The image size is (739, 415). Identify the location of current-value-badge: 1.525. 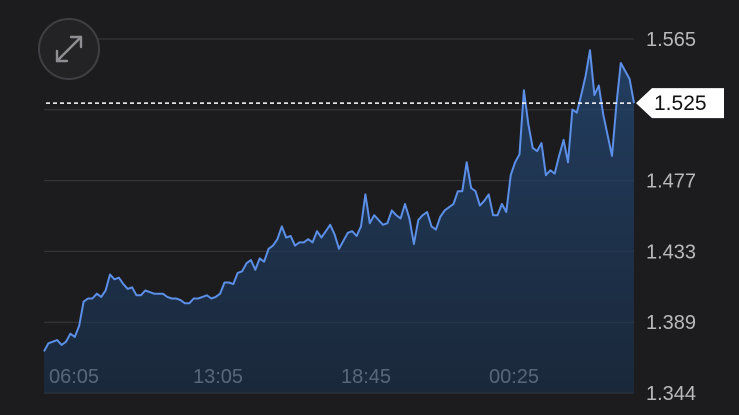
(680, 103).